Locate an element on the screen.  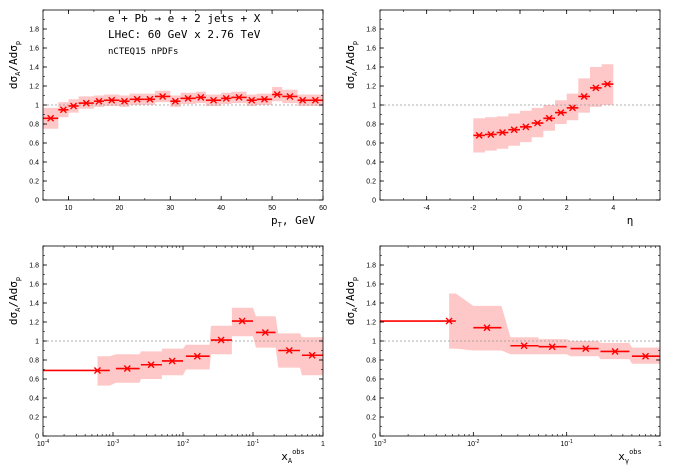
x-label-main: p is located at coordinates (274, 220).